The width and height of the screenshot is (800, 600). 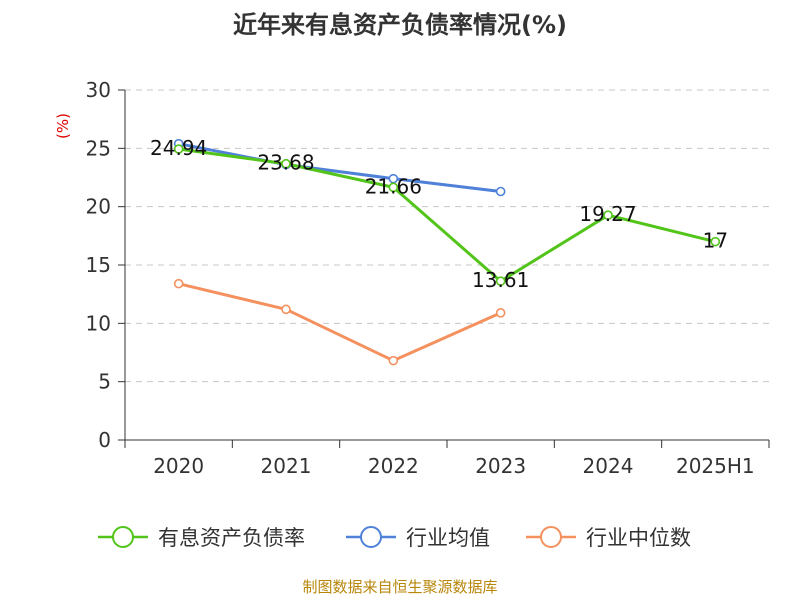 I want to click on x-tick-label: 2020, so click(x=178, y=466).